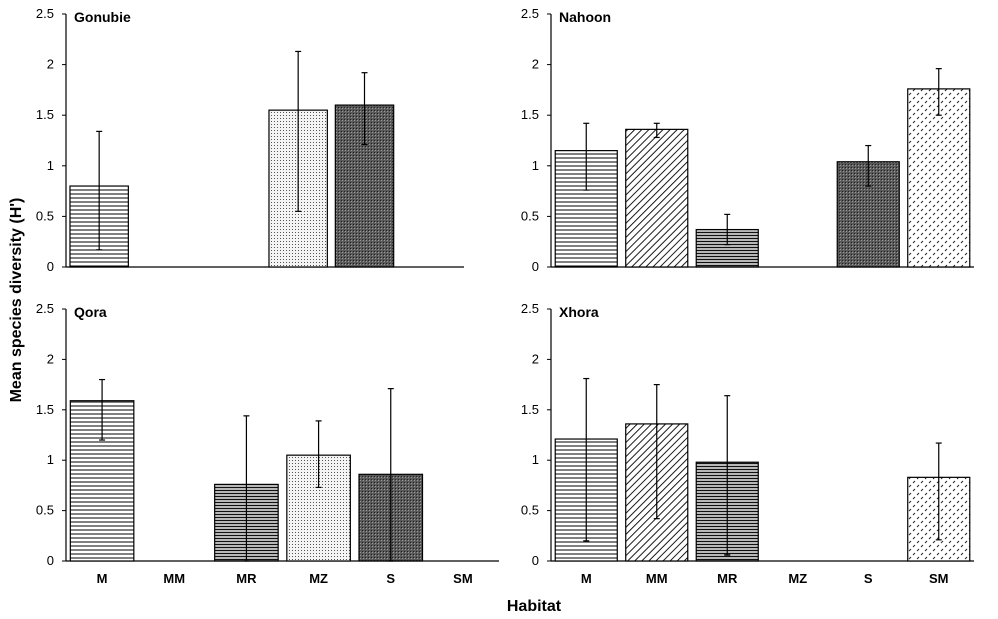 This screenshot has height=619, width=998. Describe the element at coordinates (939, 178) in the screenshot. I see `bar-sm` at that location.